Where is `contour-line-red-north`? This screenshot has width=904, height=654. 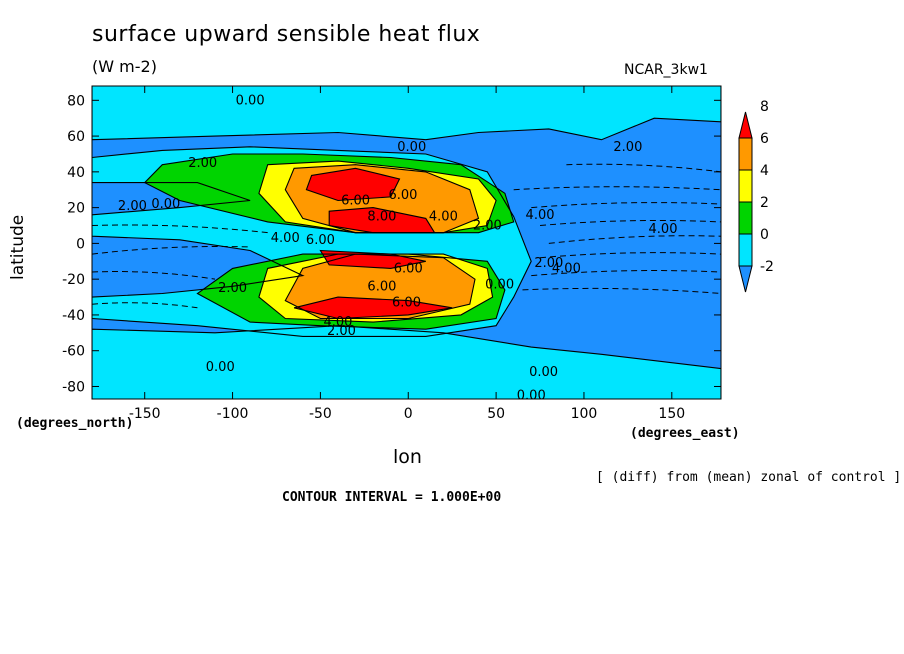
contour-line-red-north is located at coordinates (353, 184).